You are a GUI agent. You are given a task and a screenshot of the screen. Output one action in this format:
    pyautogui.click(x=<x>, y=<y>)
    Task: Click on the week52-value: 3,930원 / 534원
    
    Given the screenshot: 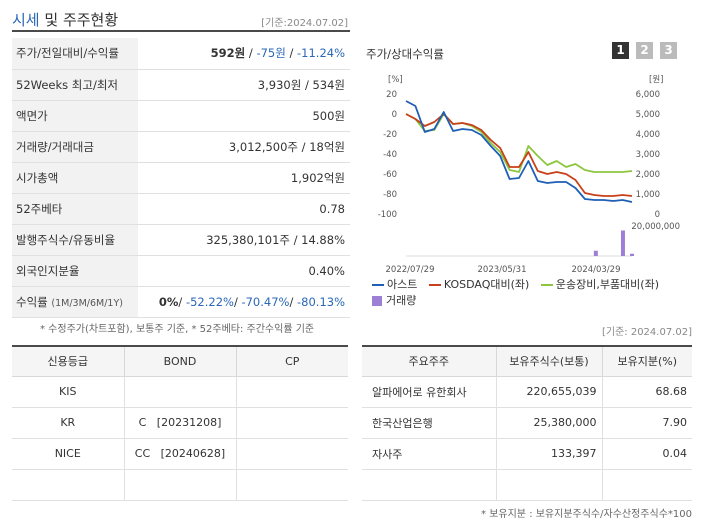 What is the action you would take?
    pyautogui.click(x=244, y=85)
    